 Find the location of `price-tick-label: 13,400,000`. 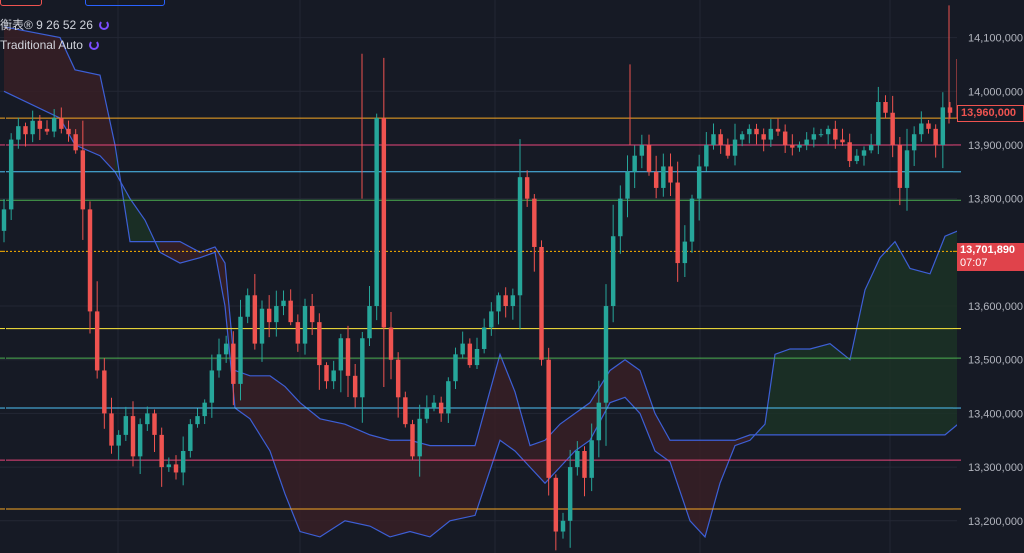

price-tick-label: 13,400,000 is located at coordinates (995, 414).